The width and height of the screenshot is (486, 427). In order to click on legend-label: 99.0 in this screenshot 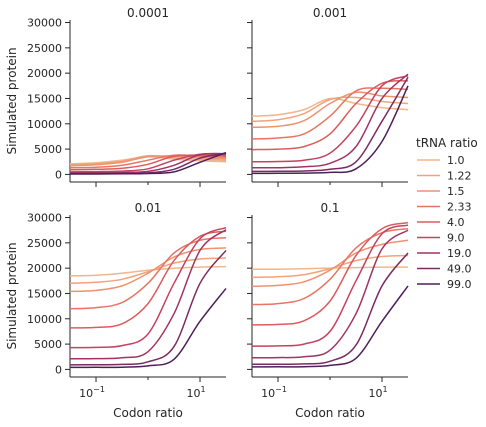, I will do `click(459, 284)`.